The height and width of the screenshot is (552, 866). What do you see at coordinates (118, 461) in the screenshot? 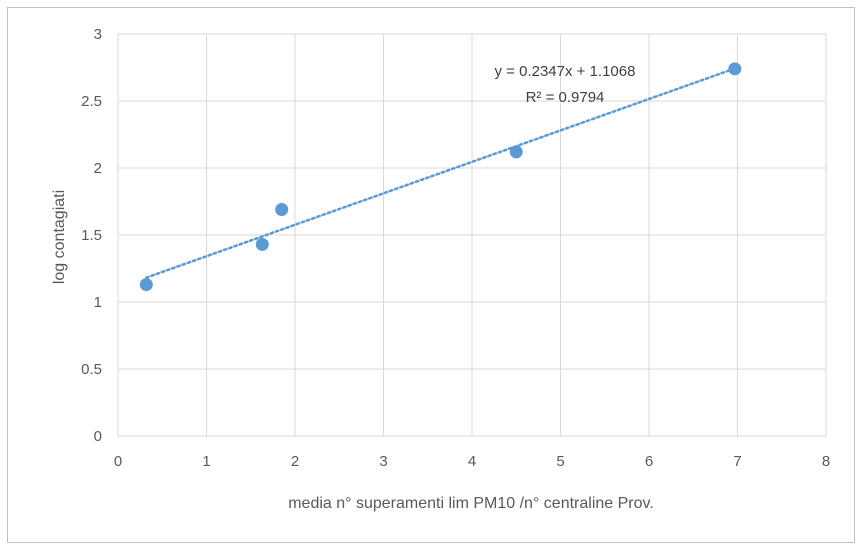
I see `x-tick-label: 0` at bounding box center [118, 461].